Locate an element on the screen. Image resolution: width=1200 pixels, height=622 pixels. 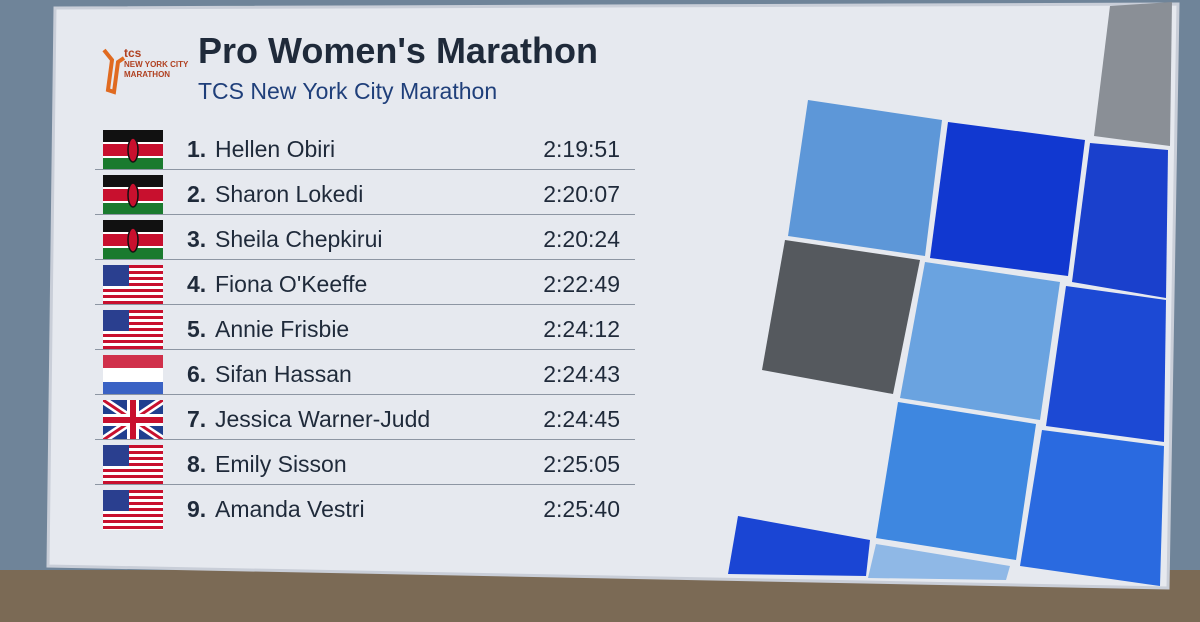
athlete-name: Emily Sisson is located at coordinates (281, 464).